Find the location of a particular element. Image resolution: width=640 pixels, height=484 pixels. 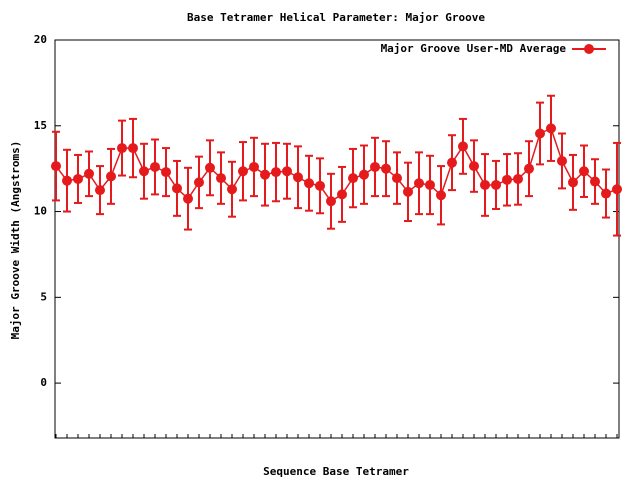

x-axis-label: Sequence Base Tetramer is located at coordinates (336, 471).